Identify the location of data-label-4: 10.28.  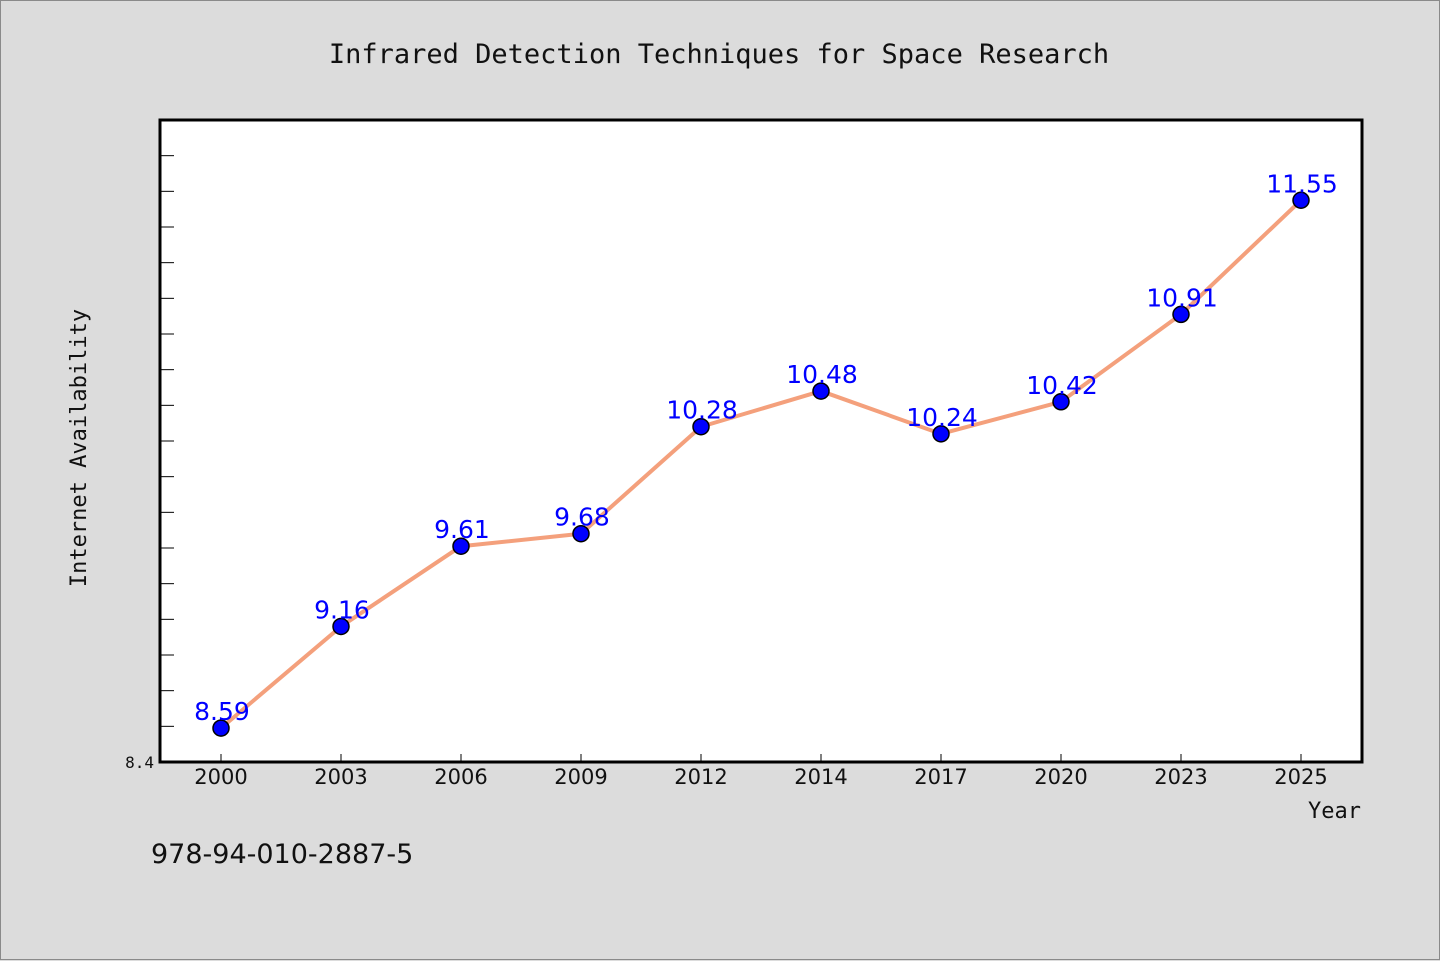
(702, 410).